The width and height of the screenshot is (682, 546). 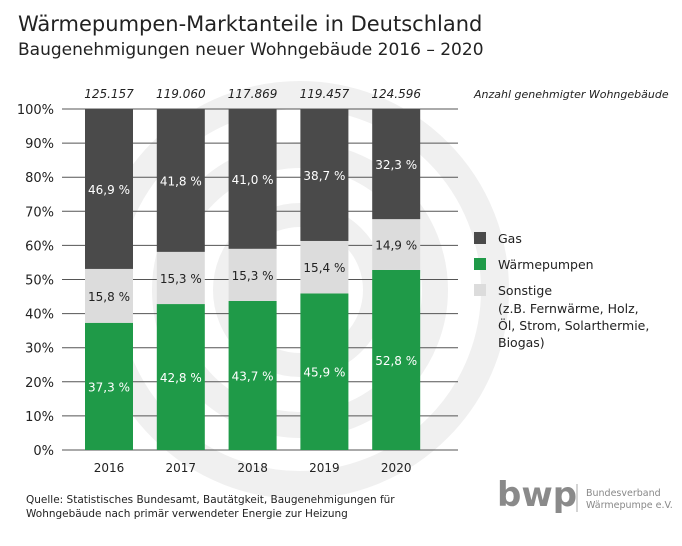 I want to click on svg-text: bwp, so click(x=537, y=496).